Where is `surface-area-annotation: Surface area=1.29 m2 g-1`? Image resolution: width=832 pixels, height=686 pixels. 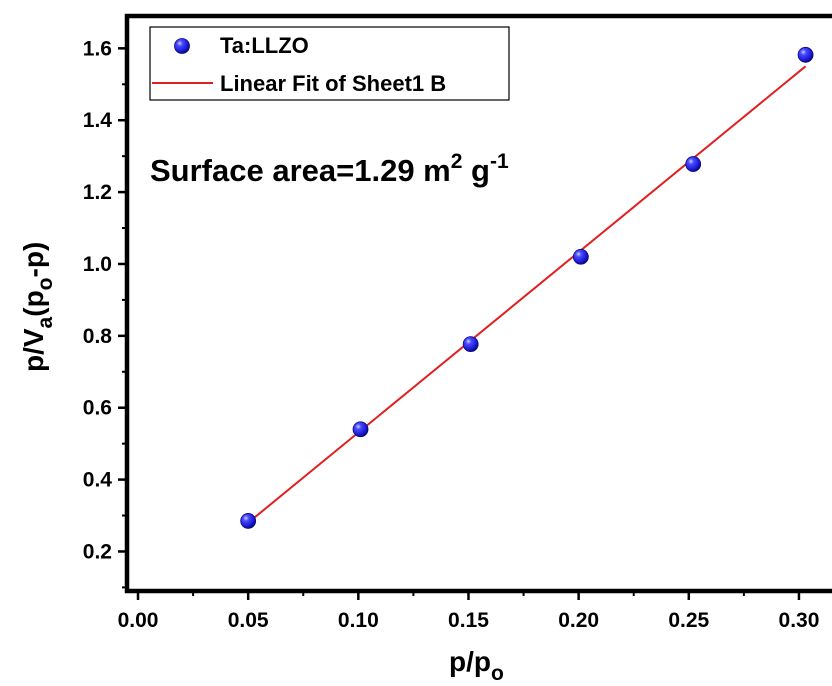 surface-area-annotation: Surface area=1.29 m2 g-1 is located at coordinates (329, 169).